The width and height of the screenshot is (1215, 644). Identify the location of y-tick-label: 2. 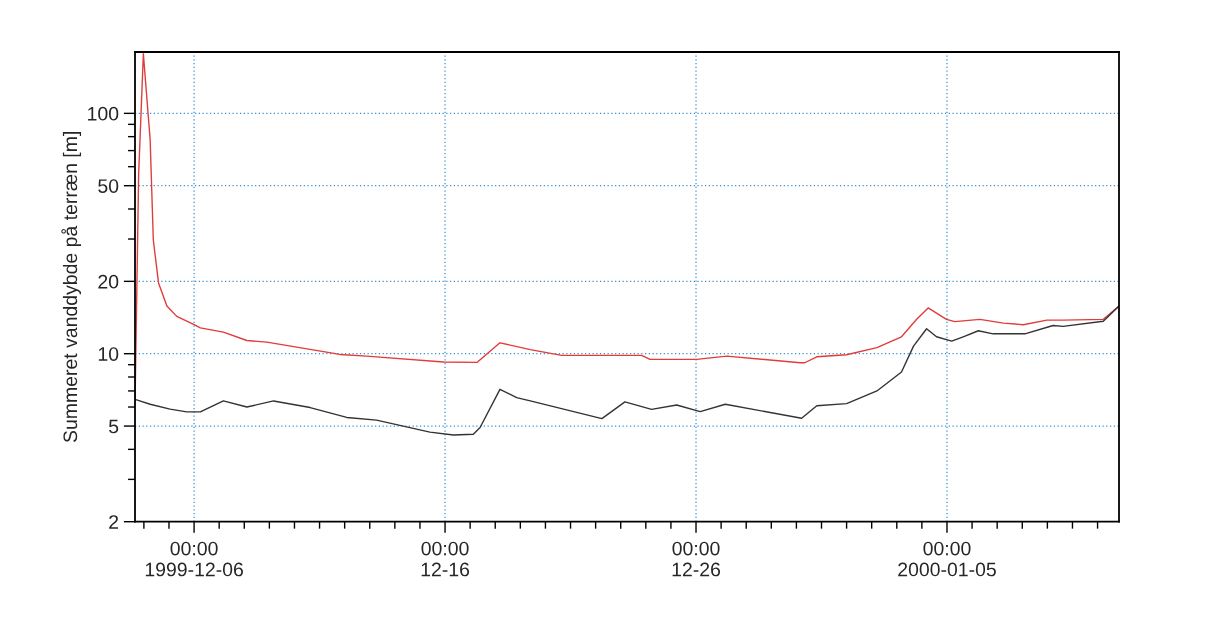
(114, 522).